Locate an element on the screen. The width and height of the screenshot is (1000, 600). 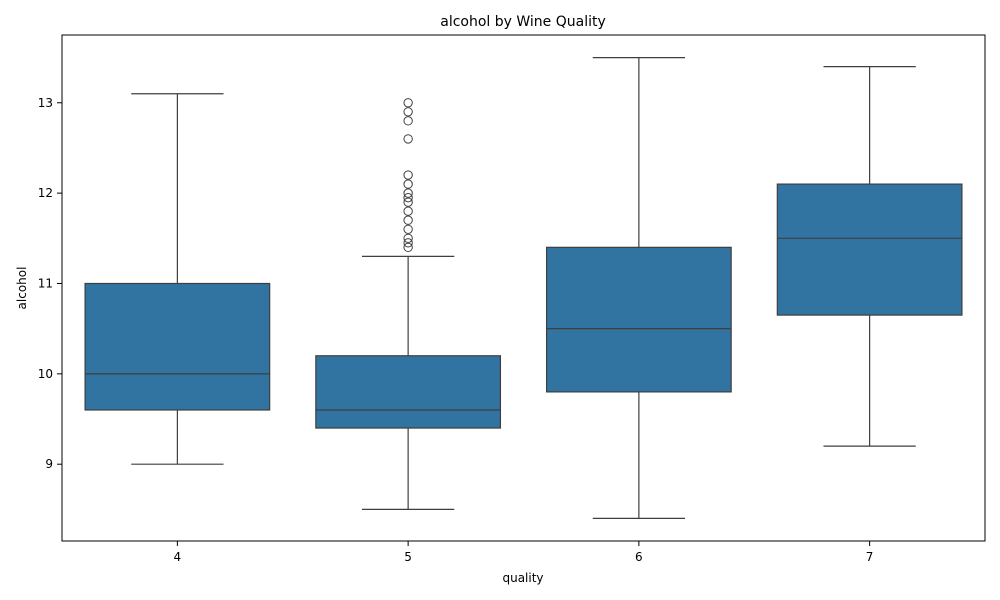
chart-title: alcohol by Wine Quality is located at coordinates (523, 22).